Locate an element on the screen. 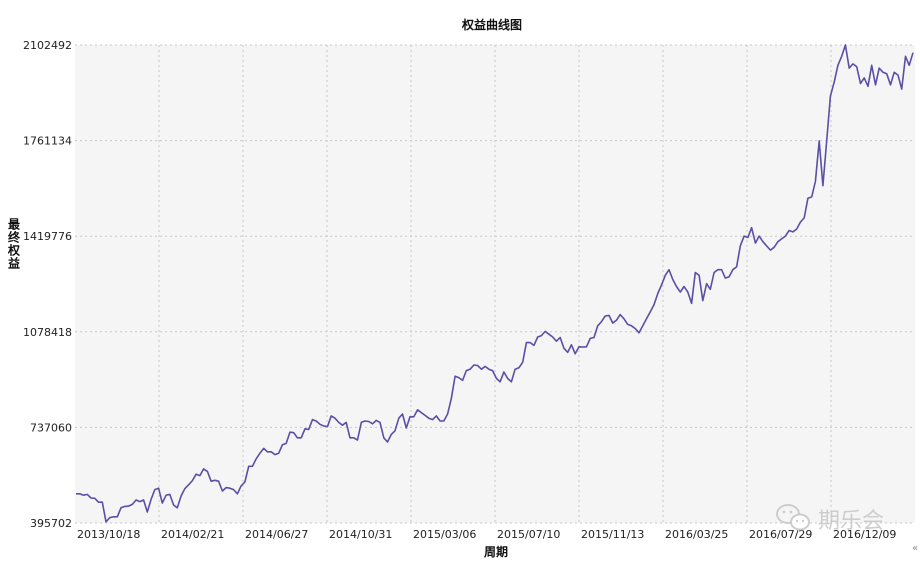 This screenshot has height=562, width=920. watermark: 期乐会 is located at coordinates (830, 519).